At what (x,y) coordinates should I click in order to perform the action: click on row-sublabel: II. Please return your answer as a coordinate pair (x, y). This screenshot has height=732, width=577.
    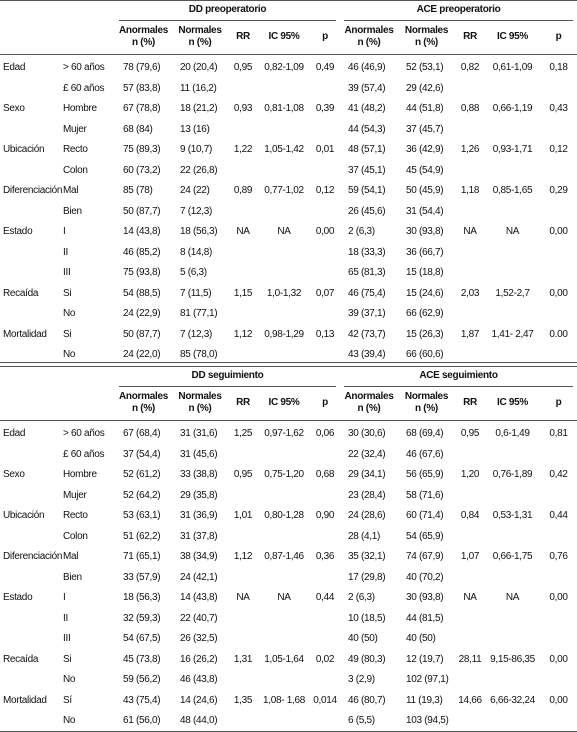
    Looking at the image, I should click on (65, 618).